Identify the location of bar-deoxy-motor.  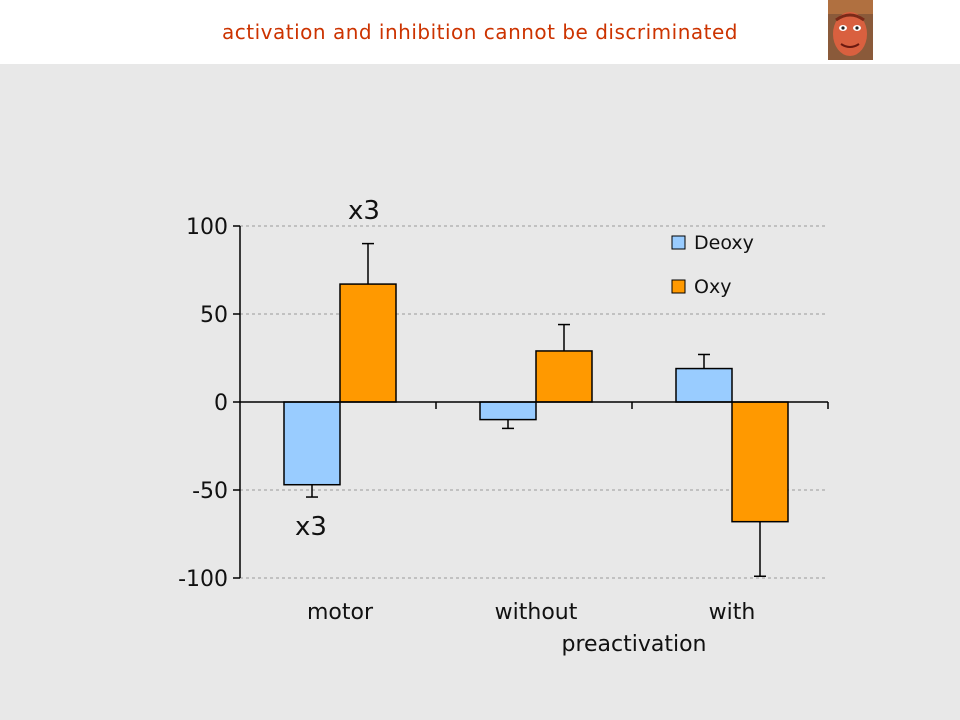
(312, 443).